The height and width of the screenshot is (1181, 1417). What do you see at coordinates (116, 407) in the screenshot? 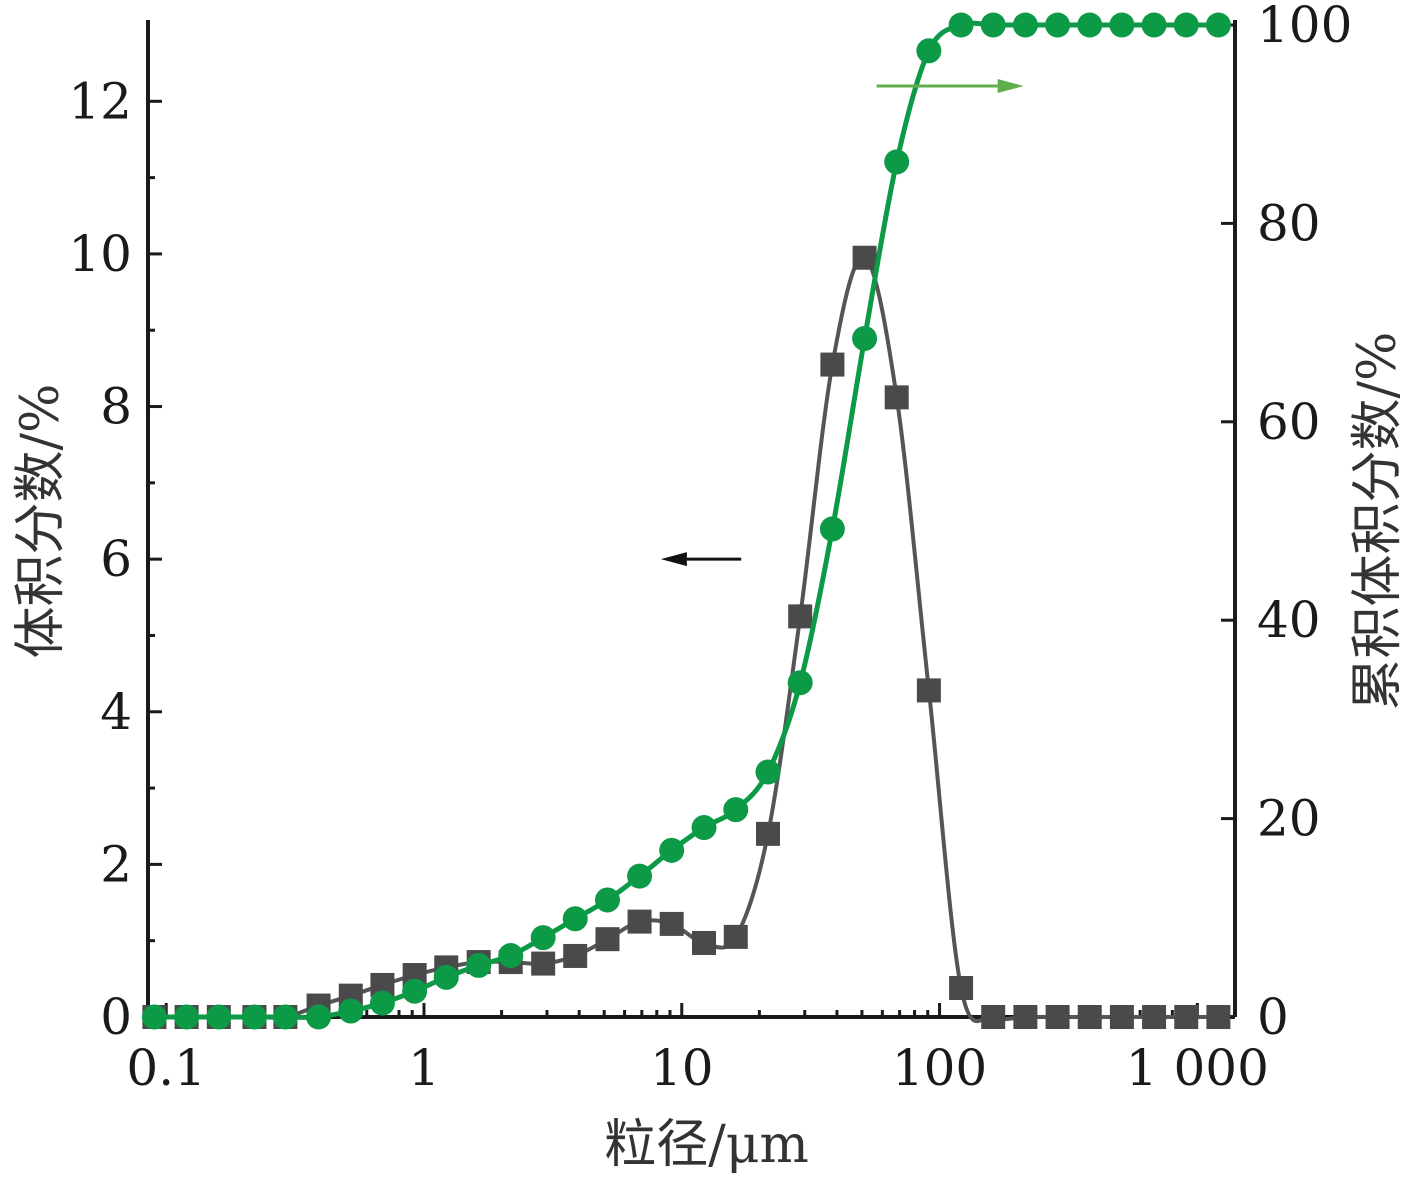
I see `y-left-tick-label: 8` at bounding box center [116, 407].